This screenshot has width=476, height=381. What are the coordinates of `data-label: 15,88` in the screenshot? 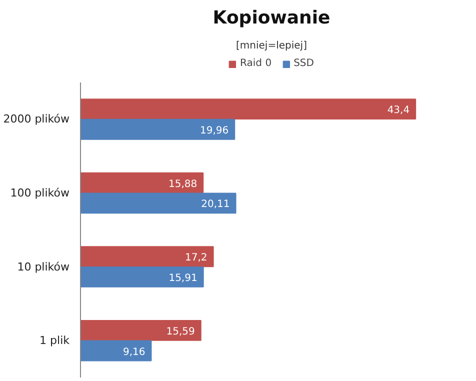 It's located at (183, 184).